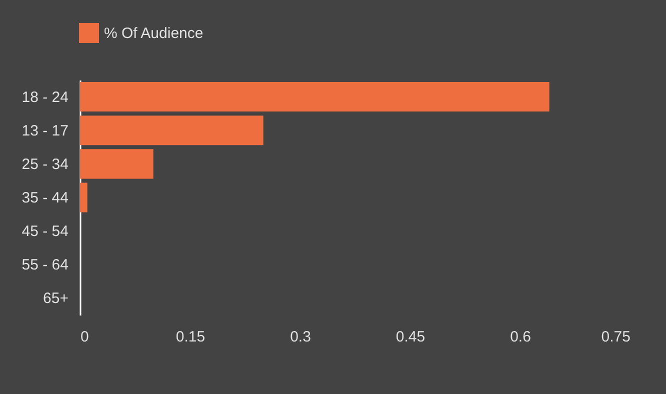 This screenshot has width=666, height=394. I want to click on y-tick-label: 45 - 54, so click(45, 231).